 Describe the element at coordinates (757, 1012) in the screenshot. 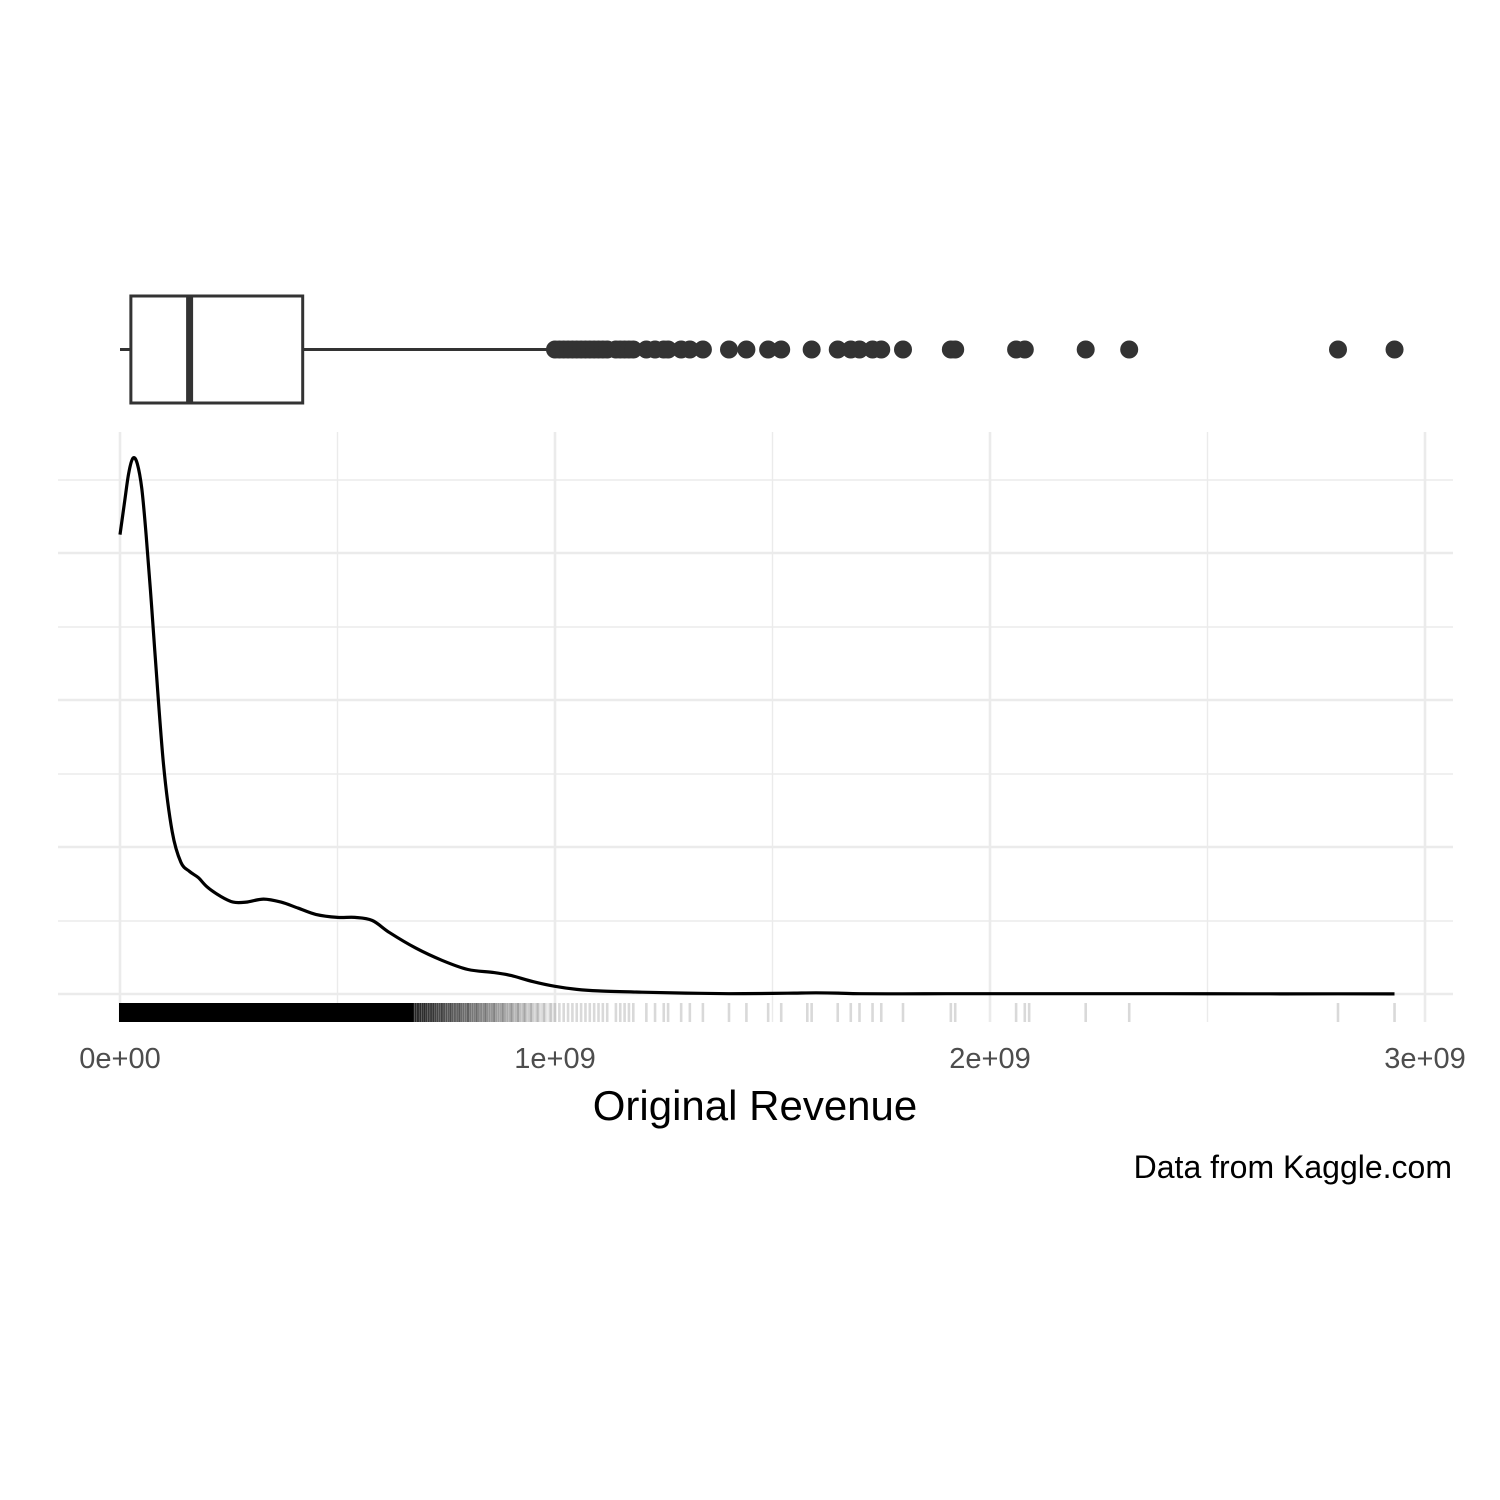

I see `rug-marks` at that location.